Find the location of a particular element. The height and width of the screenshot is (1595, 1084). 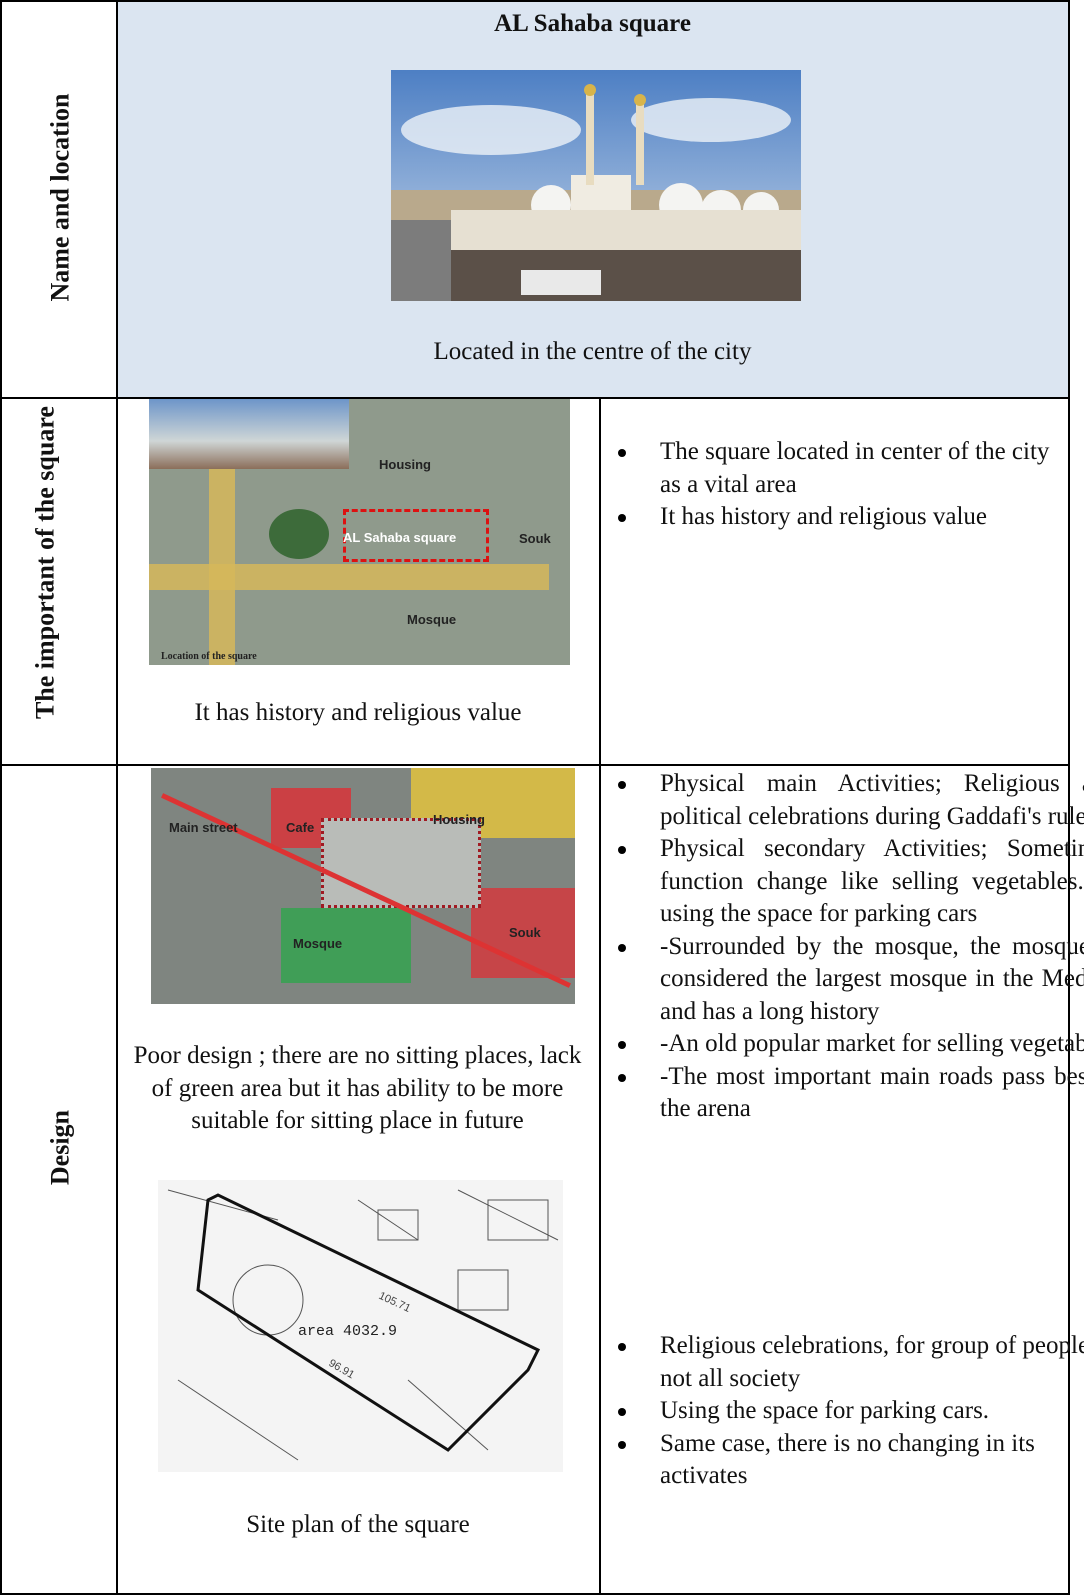

map-label: AL Sahaba square is located at coordinates (400, 537).